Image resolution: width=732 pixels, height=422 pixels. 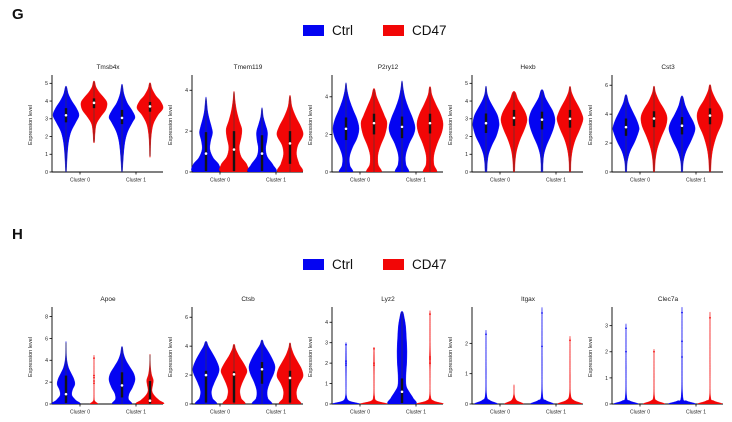 What do you see at coordinates (528, 299) in the screenshot?
I see `plot-title: Itgax` at bounding box center [528, 299].